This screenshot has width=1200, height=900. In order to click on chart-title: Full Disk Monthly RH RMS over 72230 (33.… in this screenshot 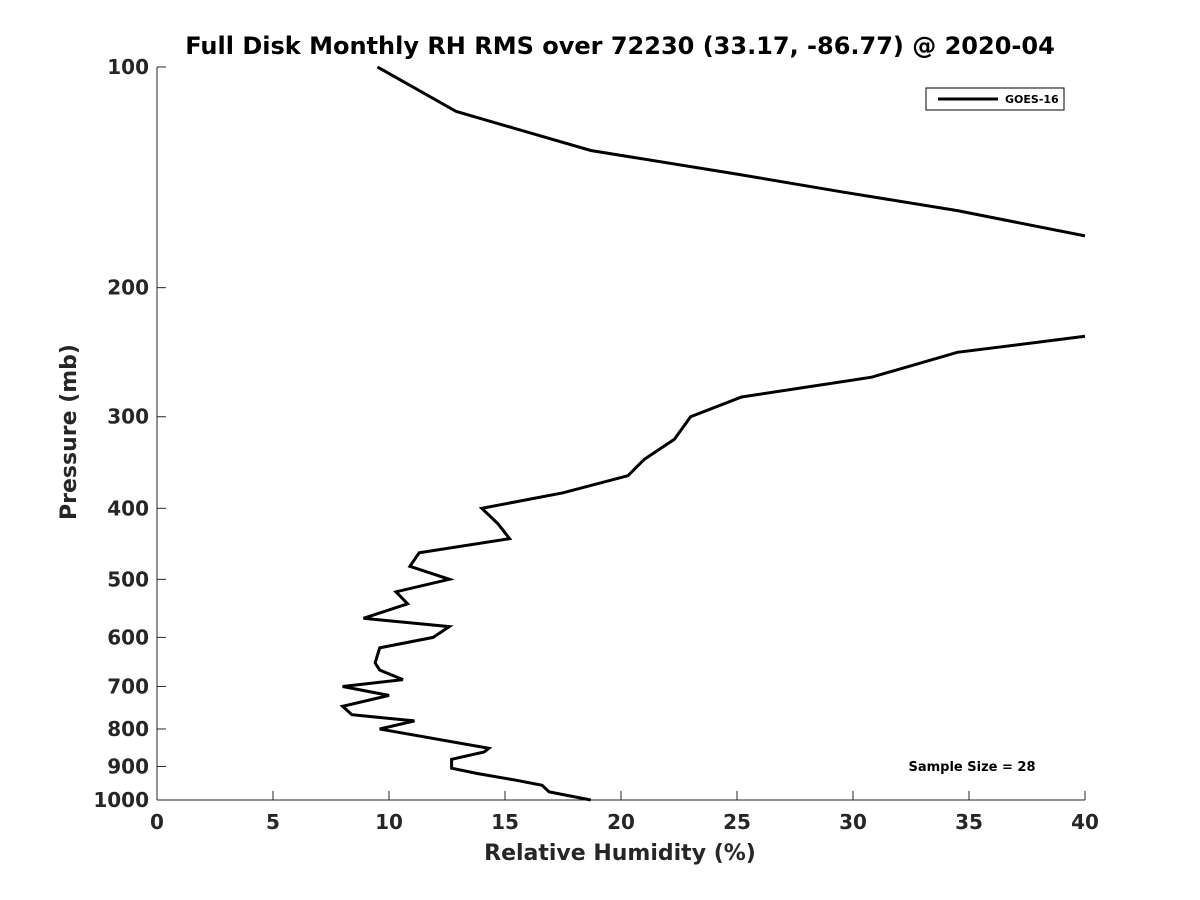, I will do `click(620, 46)`.